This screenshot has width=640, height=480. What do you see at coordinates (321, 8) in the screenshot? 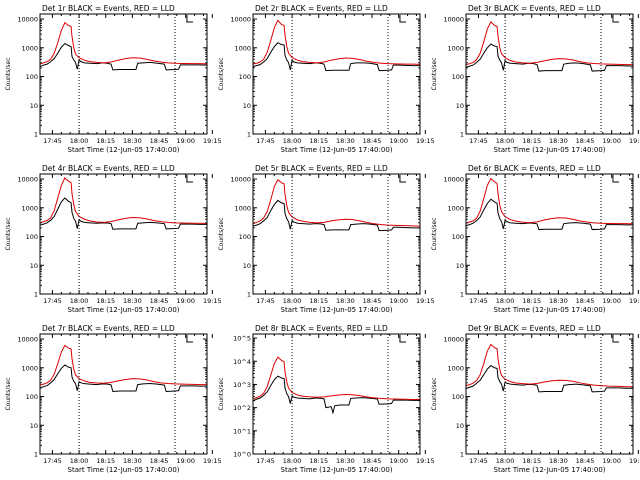
I see `chart-title: Det 2r BLACK = Events, RED = LLD` at bounding box center [321, 8].